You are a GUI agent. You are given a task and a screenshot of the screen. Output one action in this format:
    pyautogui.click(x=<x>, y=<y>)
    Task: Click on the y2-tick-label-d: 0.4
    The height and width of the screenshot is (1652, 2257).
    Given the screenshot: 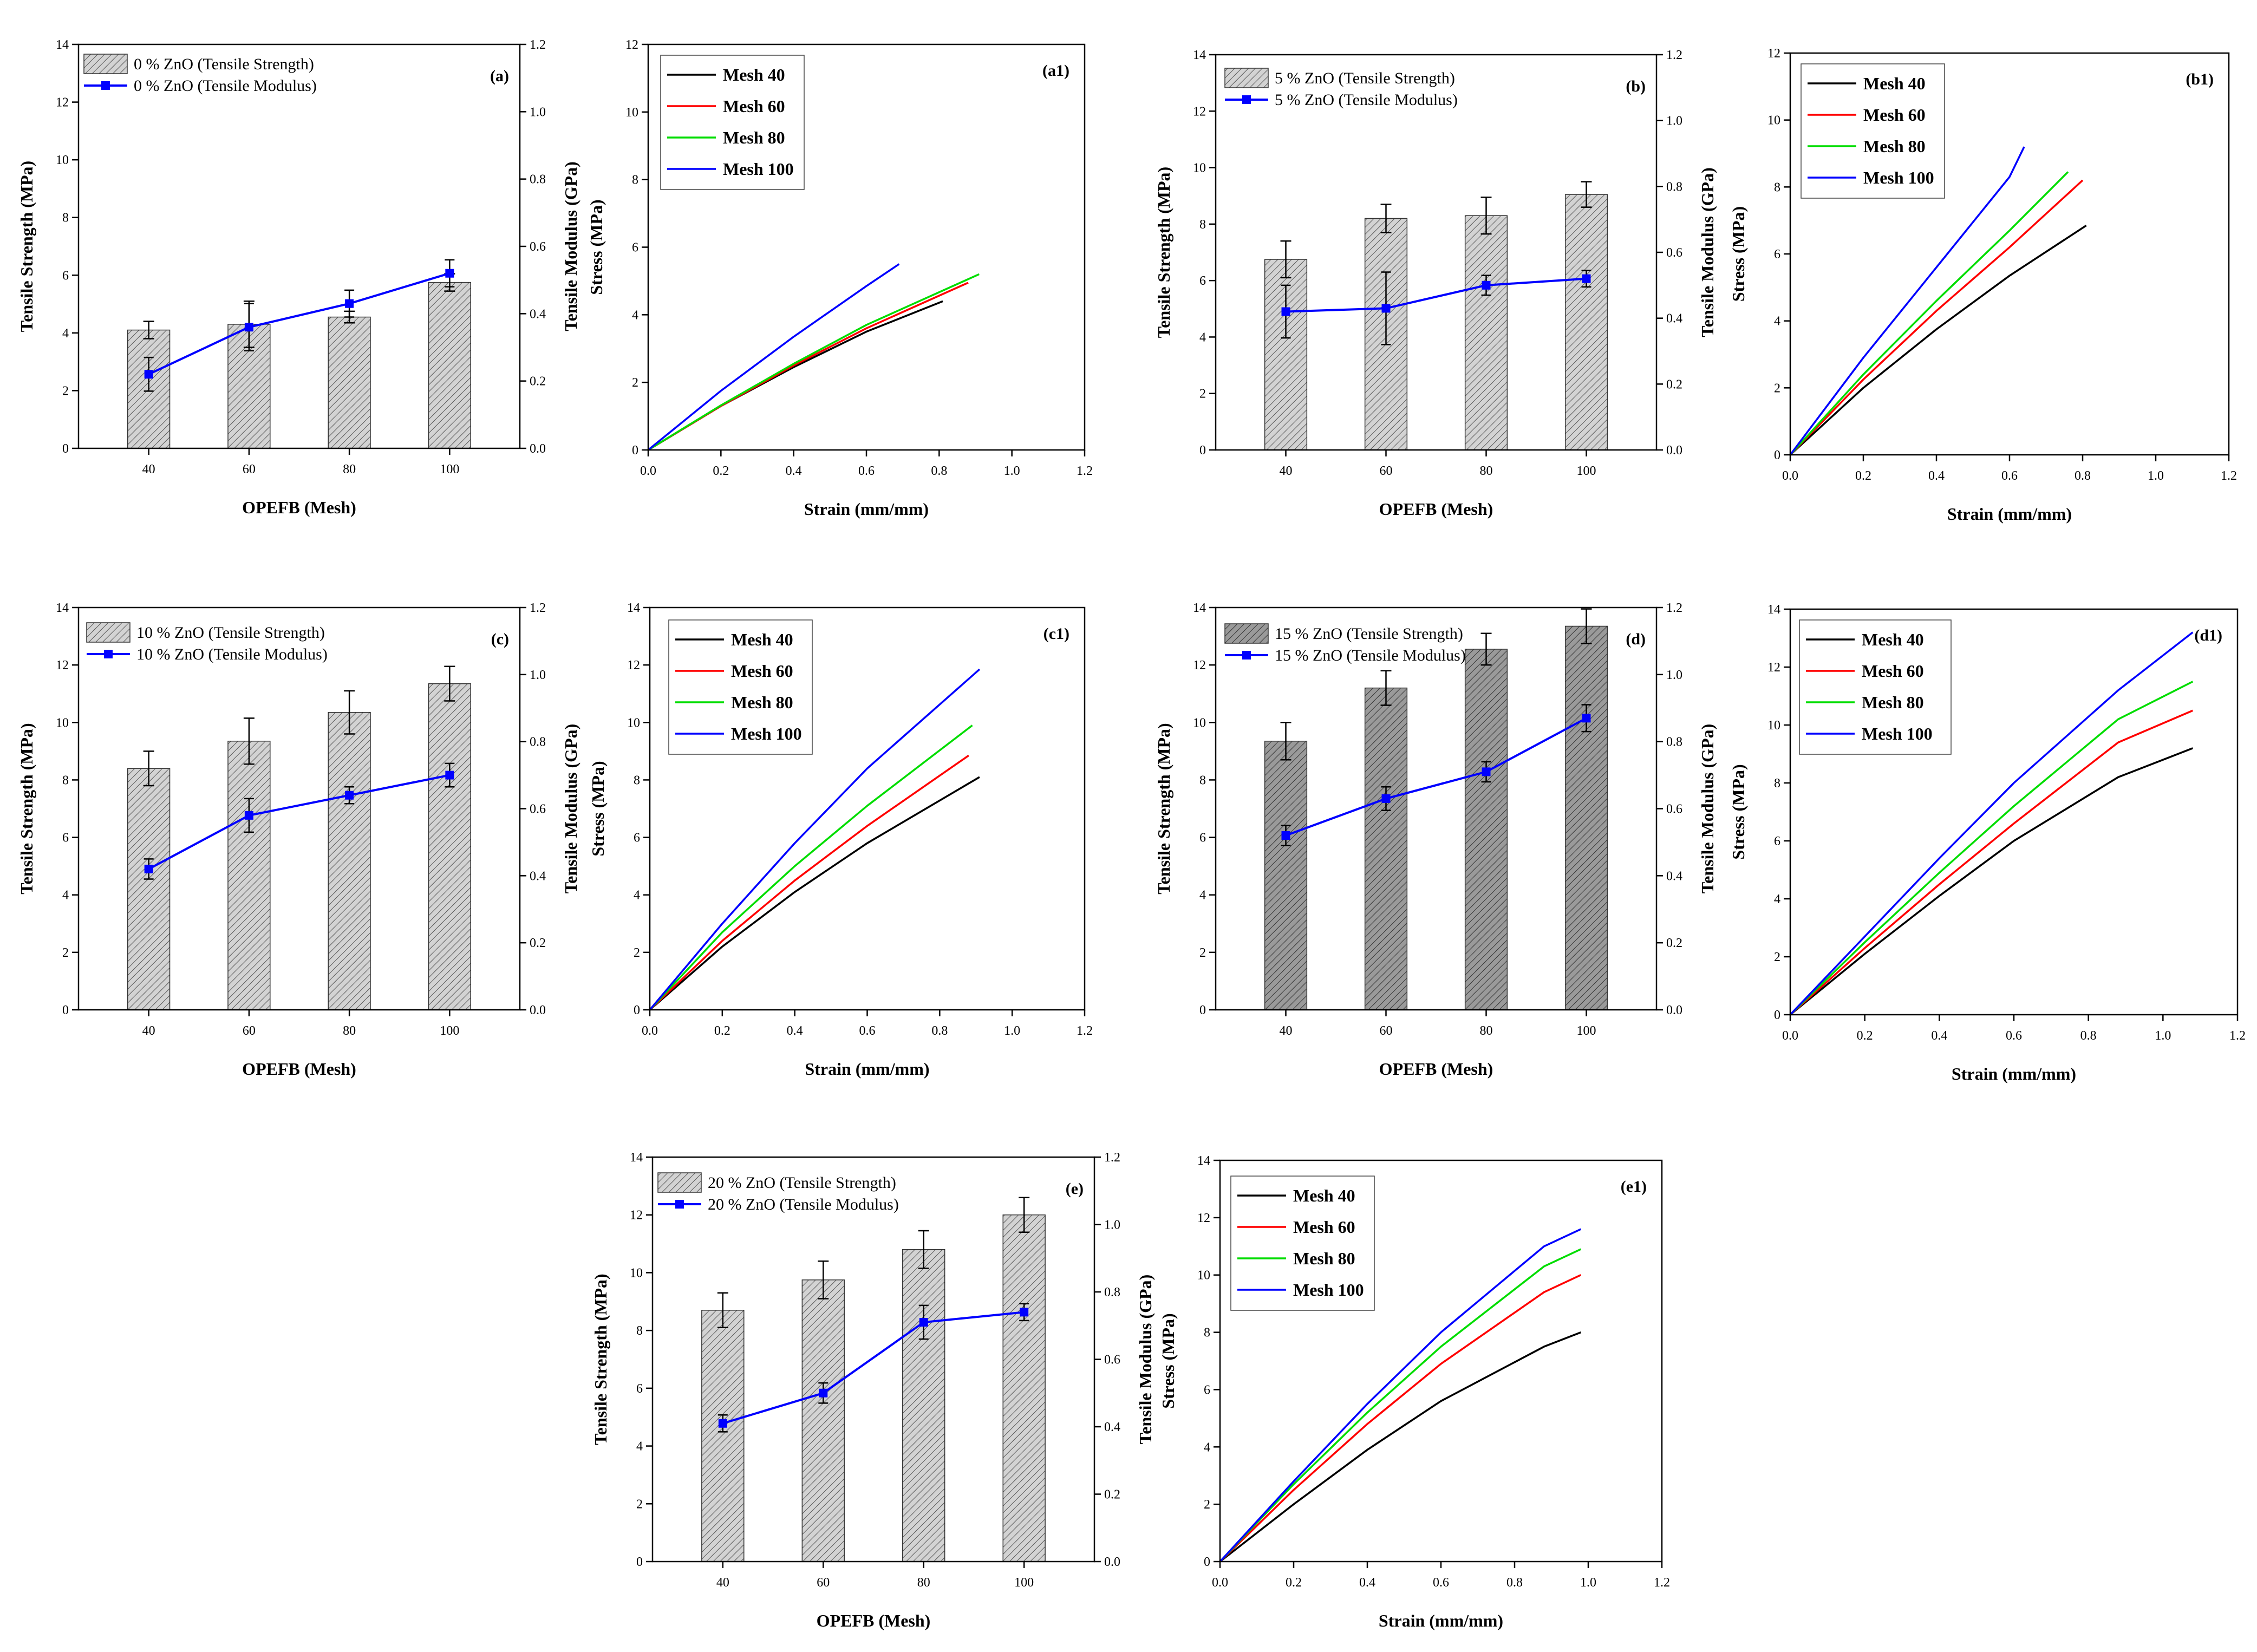 What is the action you would take?
    pyautogui.click(x=1674, y=876)
    